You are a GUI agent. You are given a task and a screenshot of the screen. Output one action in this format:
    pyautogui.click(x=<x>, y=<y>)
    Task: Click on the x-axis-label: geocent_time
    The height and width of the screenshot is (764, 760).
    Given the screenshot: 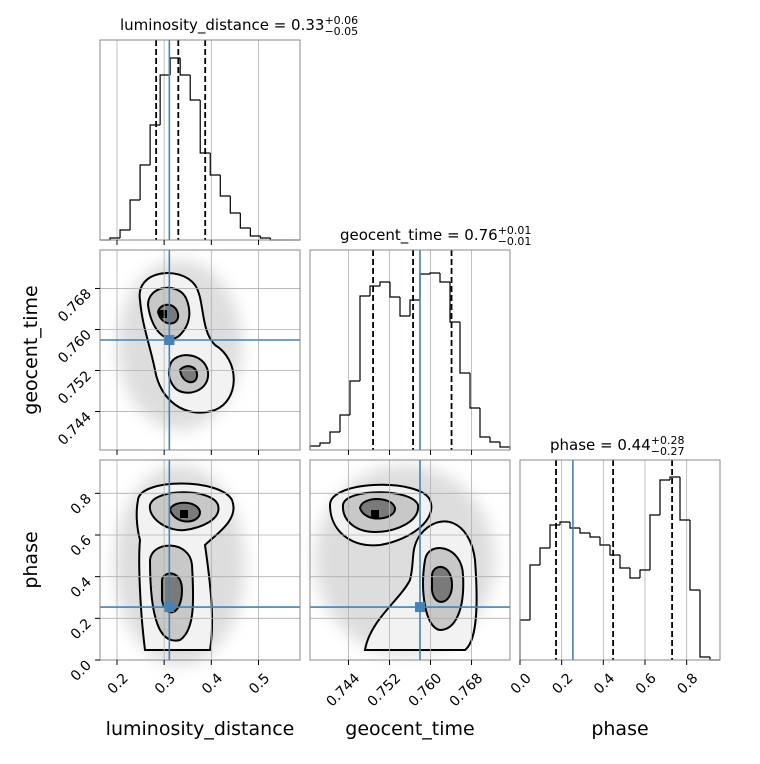 What is the action you would take?
    pyautogui.click(x=409, y=729)
    